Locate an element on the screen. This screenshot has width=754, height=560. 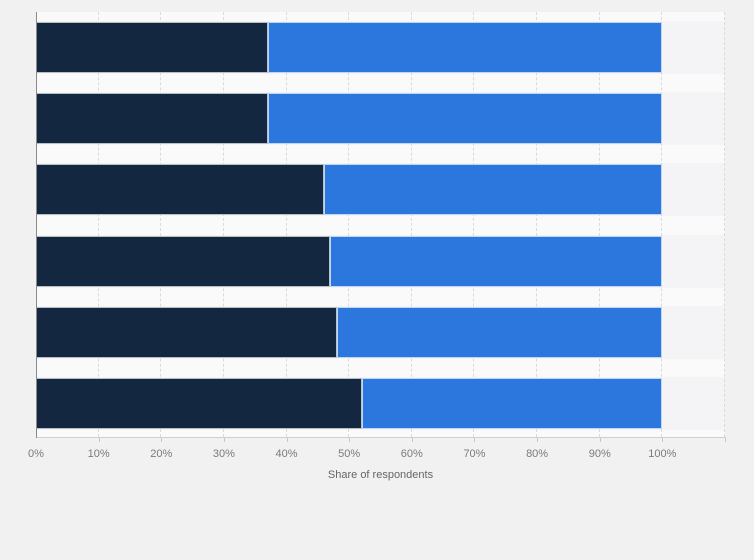
x-tick-label: 40% is located at coordinates (286, 454).